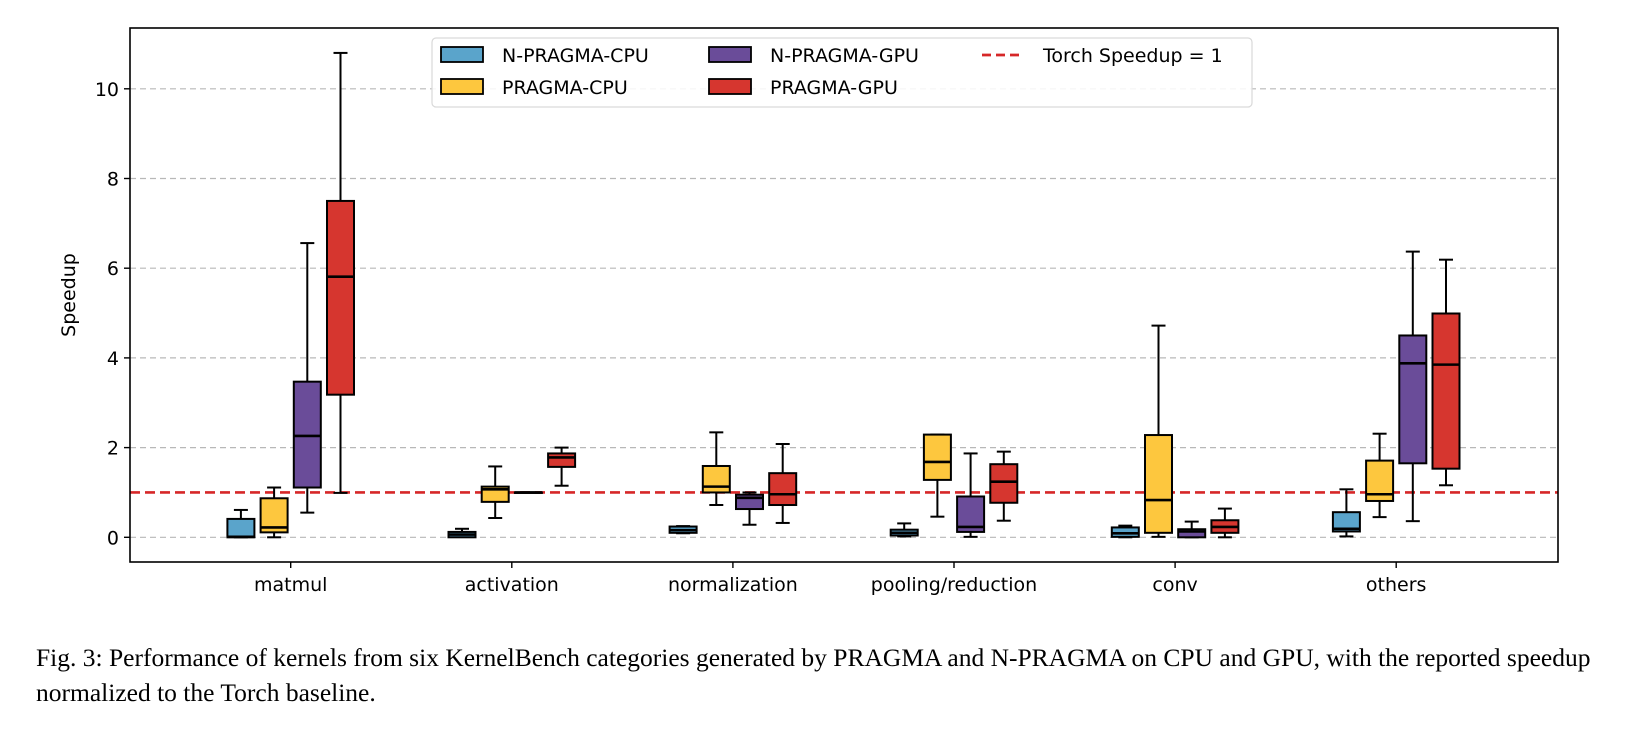 Image resolution: width=1629 pixels, height=736 pixels. What do you see at coordinates (1132, 56) in the screenshot?
I see `legend-label: Torch Speedup = 1` at bounding box center [1132, 56].